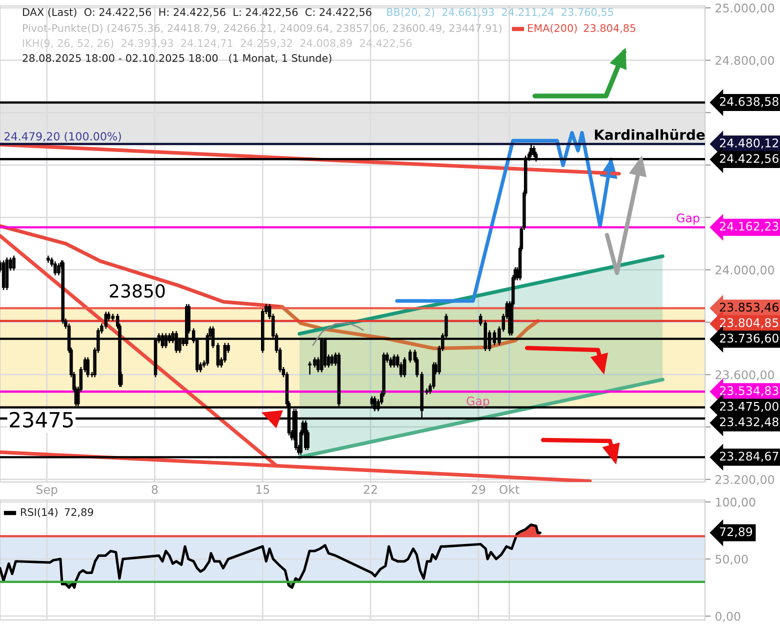 The width and height of the screenshot is (780, 625). Describe the element at coordinates (263, 489) in the screenshot. I see `x-tick-label: 15` at that location.